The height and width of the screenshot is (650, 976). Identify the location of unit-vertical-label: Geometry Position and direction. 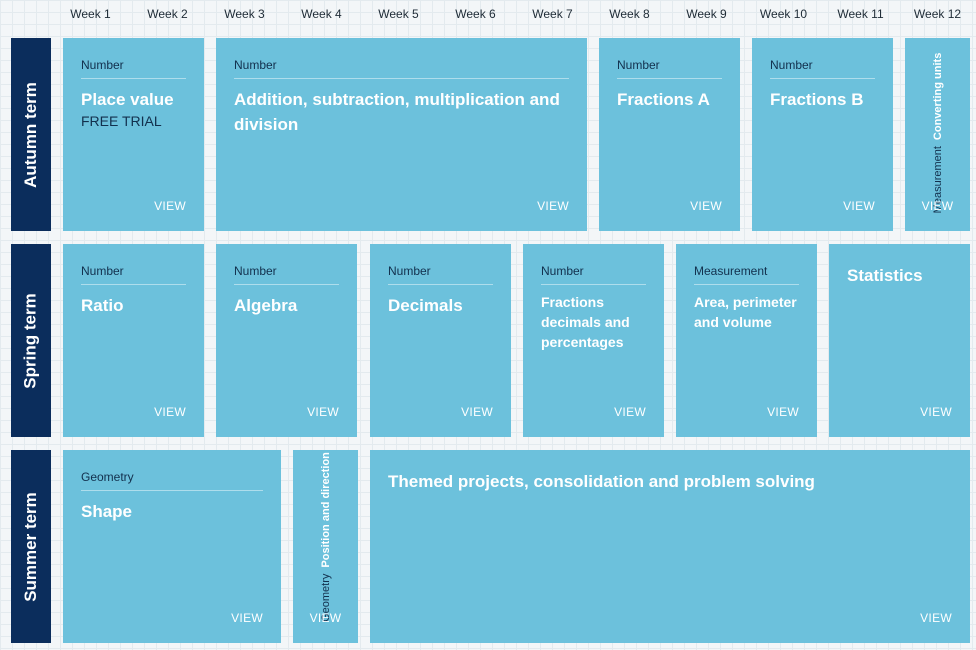
(326, 537).